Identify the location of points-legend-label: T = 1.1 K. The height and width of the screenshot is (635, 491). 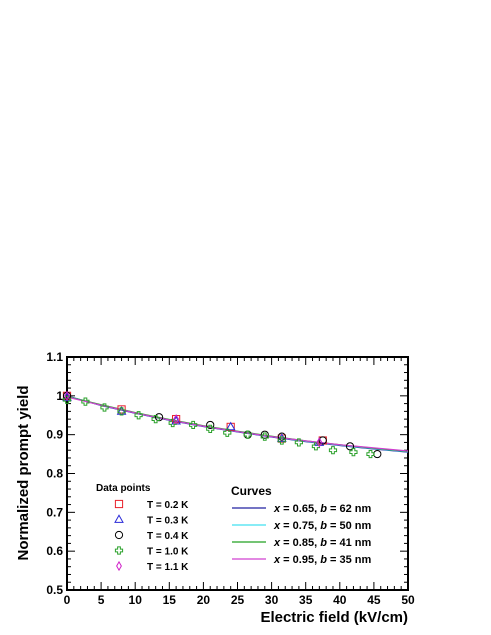
(168, 567).